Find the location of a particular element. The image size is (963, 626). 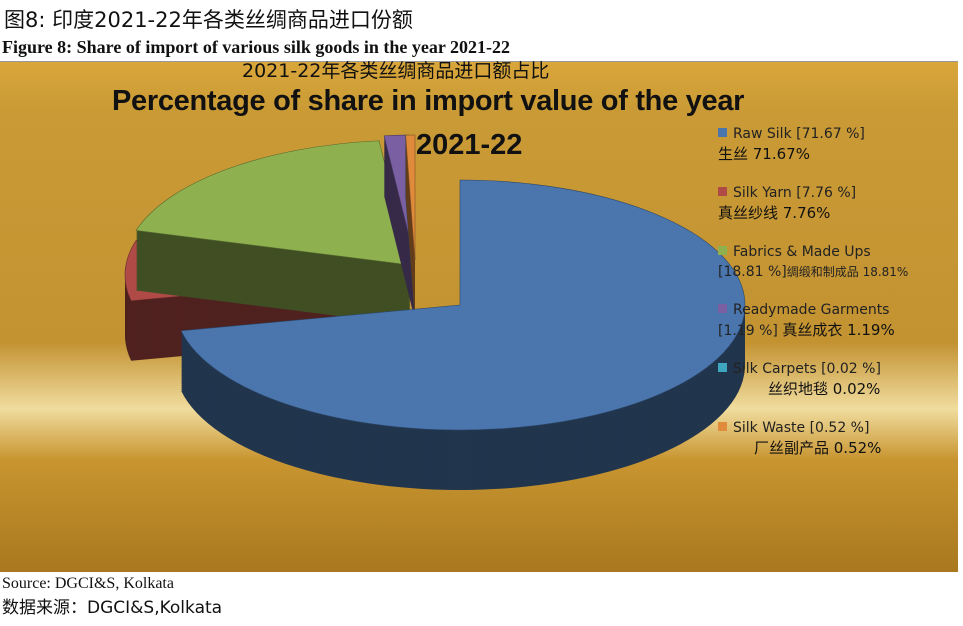

chart-title-cn: 2021-22年各类丝绸商品进口额占比 is located at coordinates (396, 71).